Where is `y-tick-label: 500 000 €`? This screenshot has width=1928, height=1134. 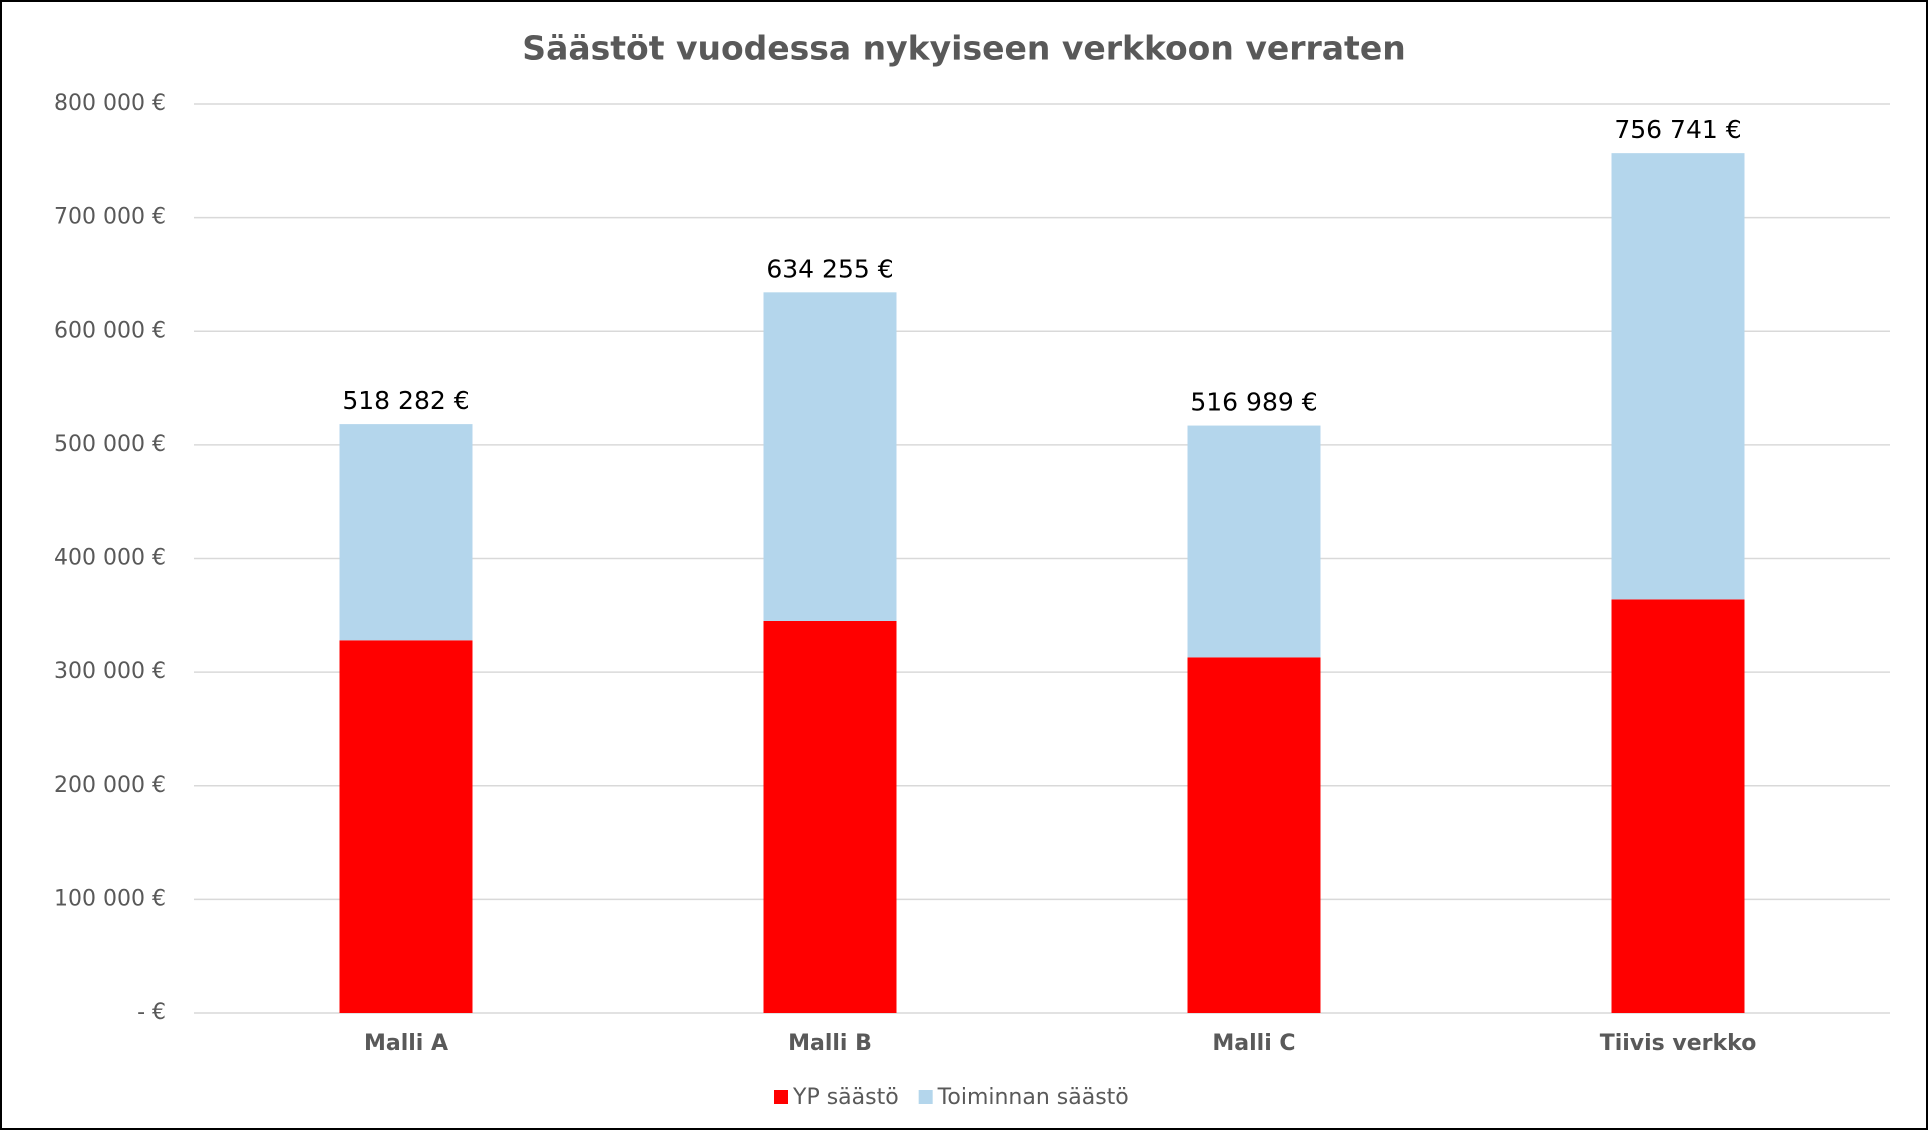 y-tick-label: 500 000 € is located at coordinates (110, 444).